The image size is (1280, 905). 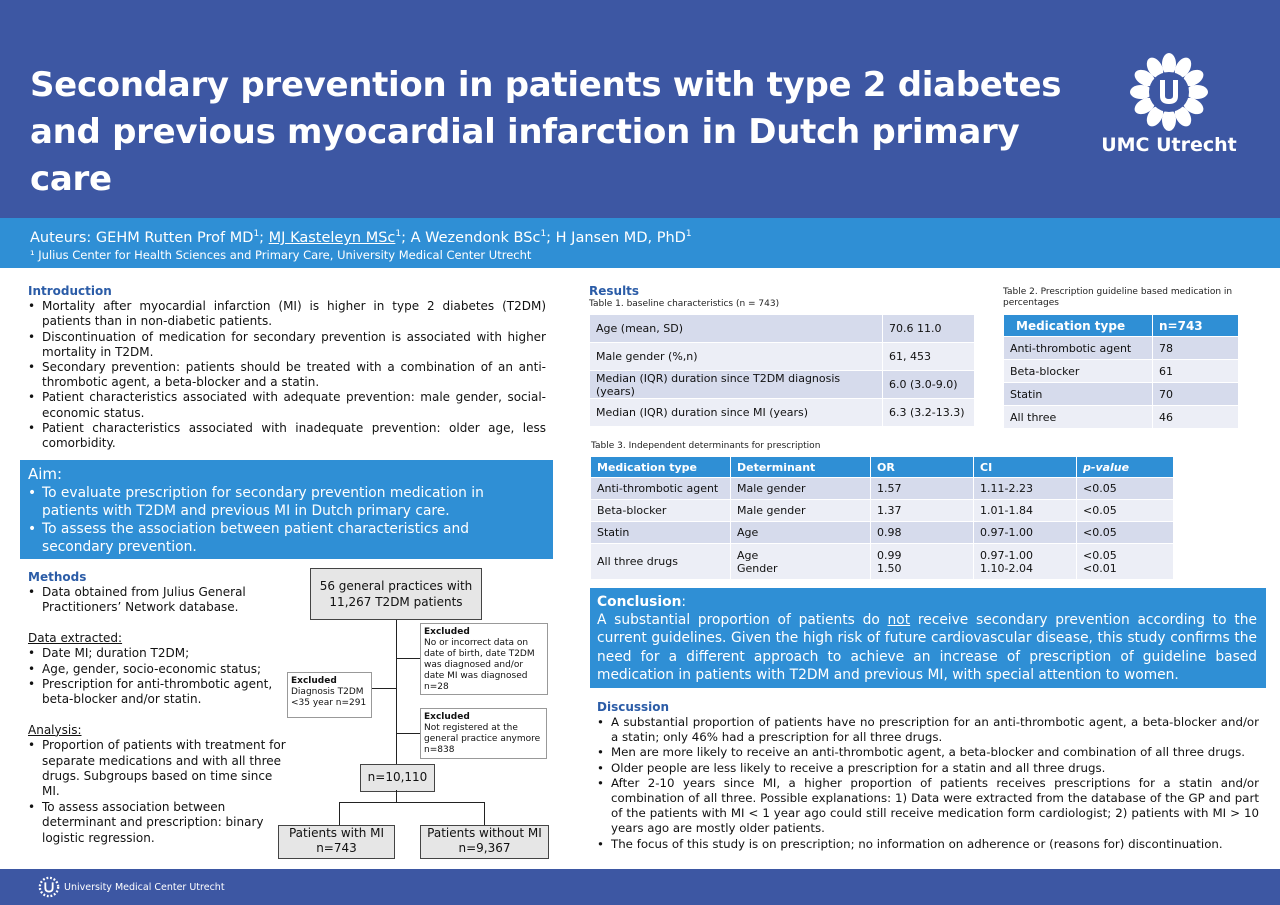 I want to click on patients-without-mi-box: Patients without MI n=9,367, so click(x=484, y=842).